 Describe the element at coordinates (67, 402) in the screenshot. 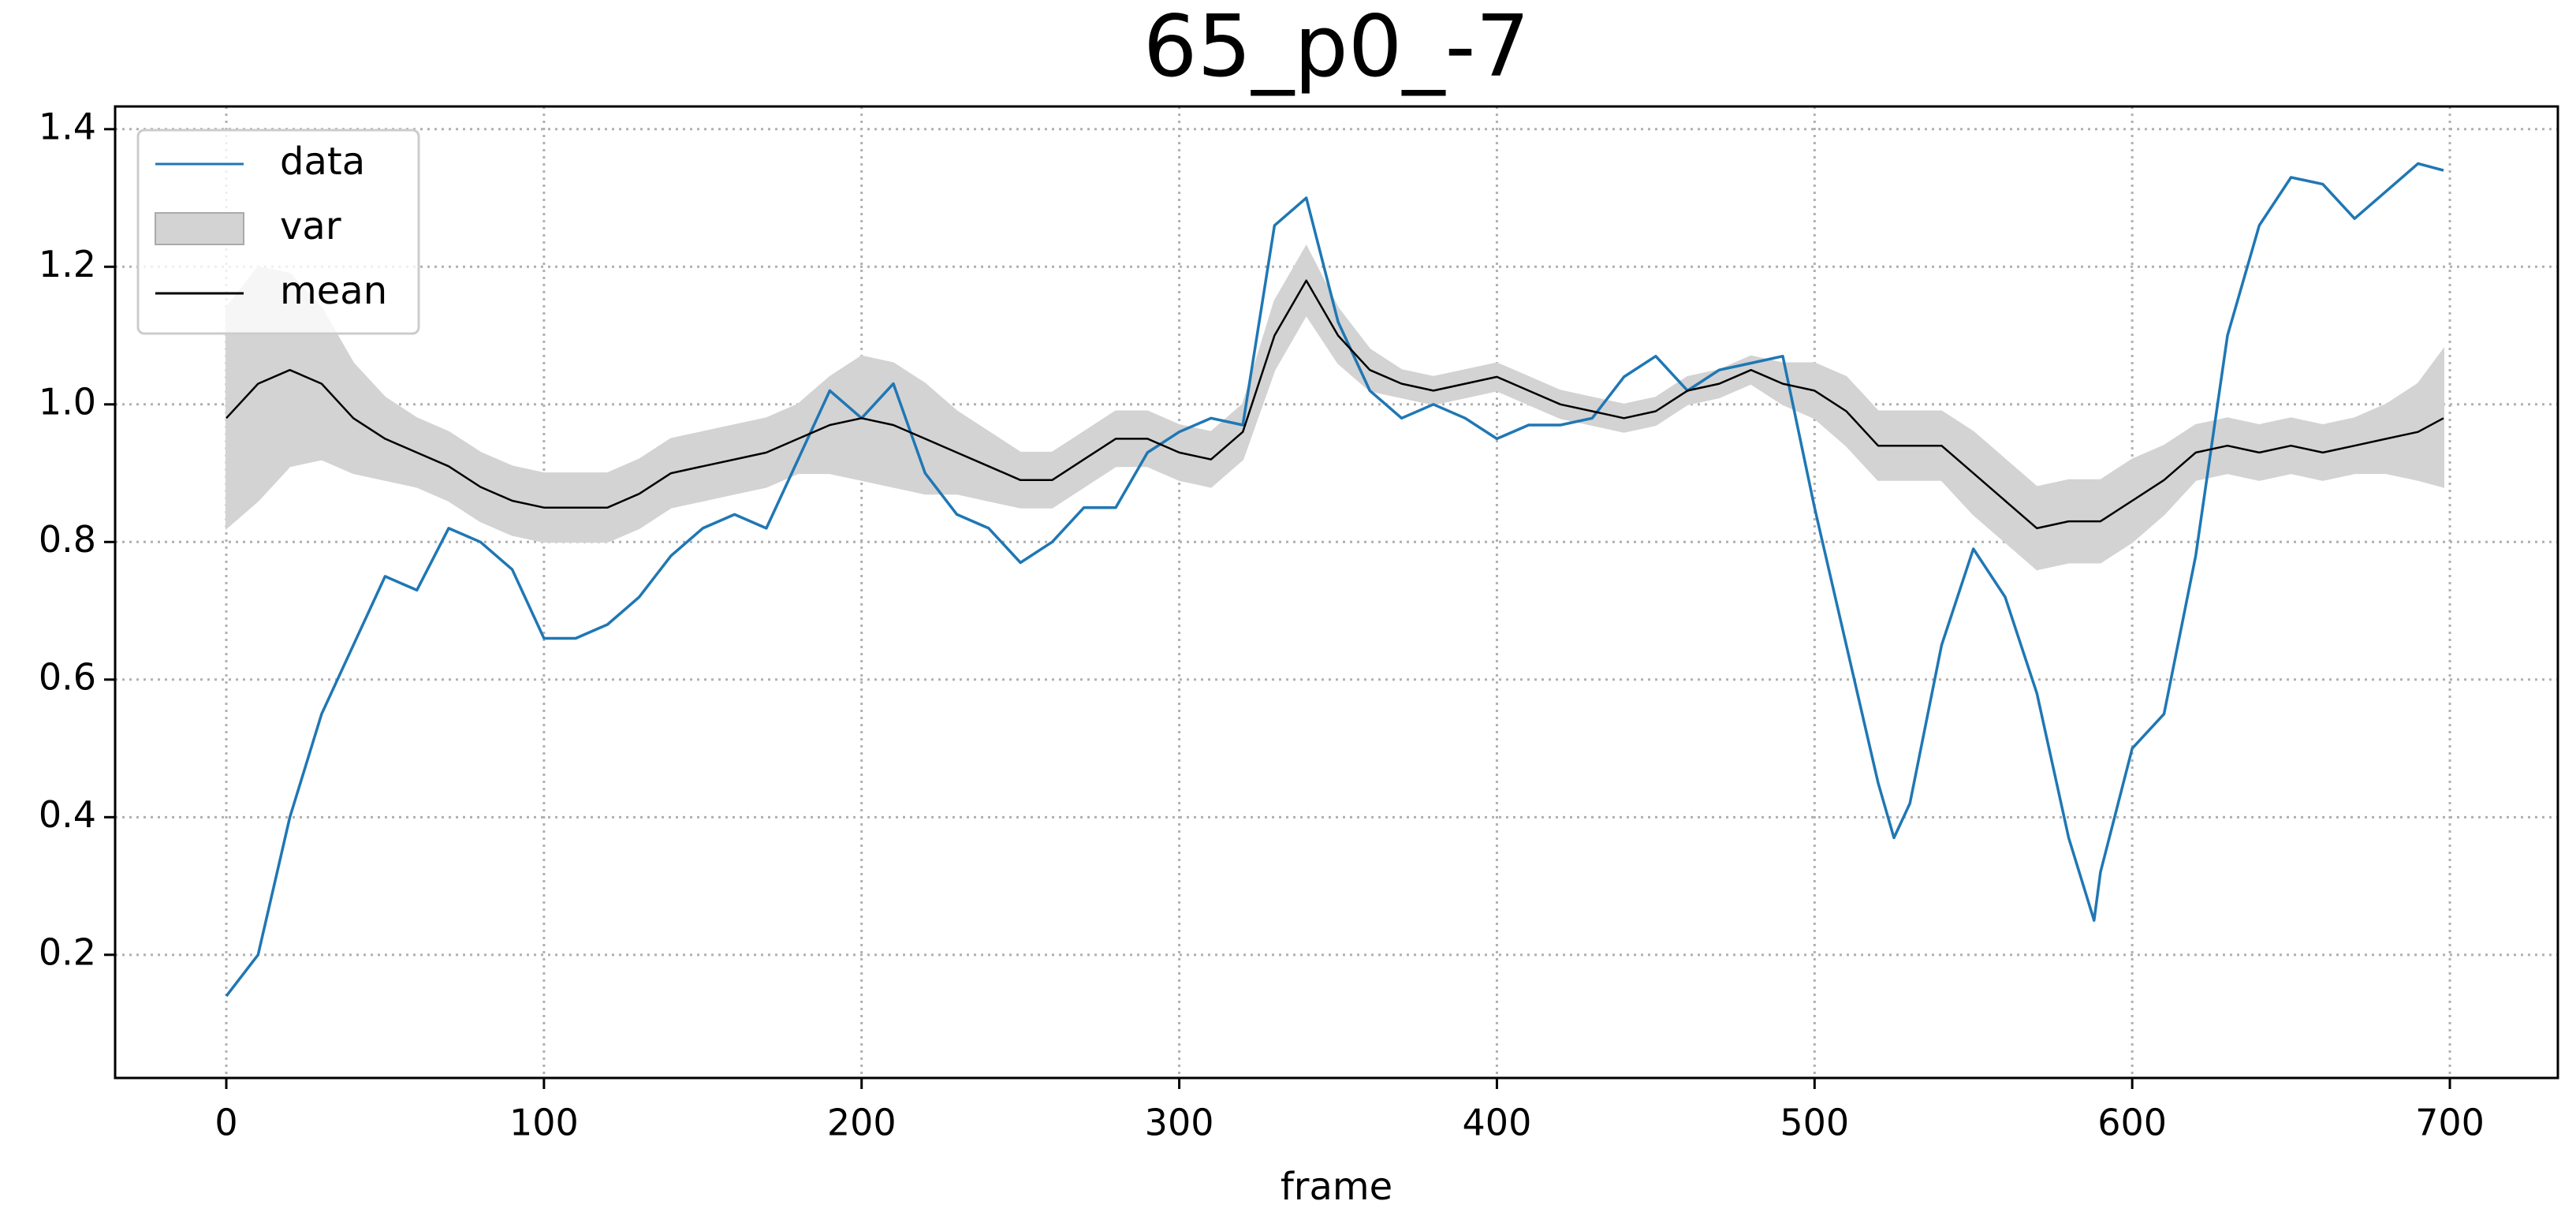

I see `y-tick-label: 1.0` at that location.